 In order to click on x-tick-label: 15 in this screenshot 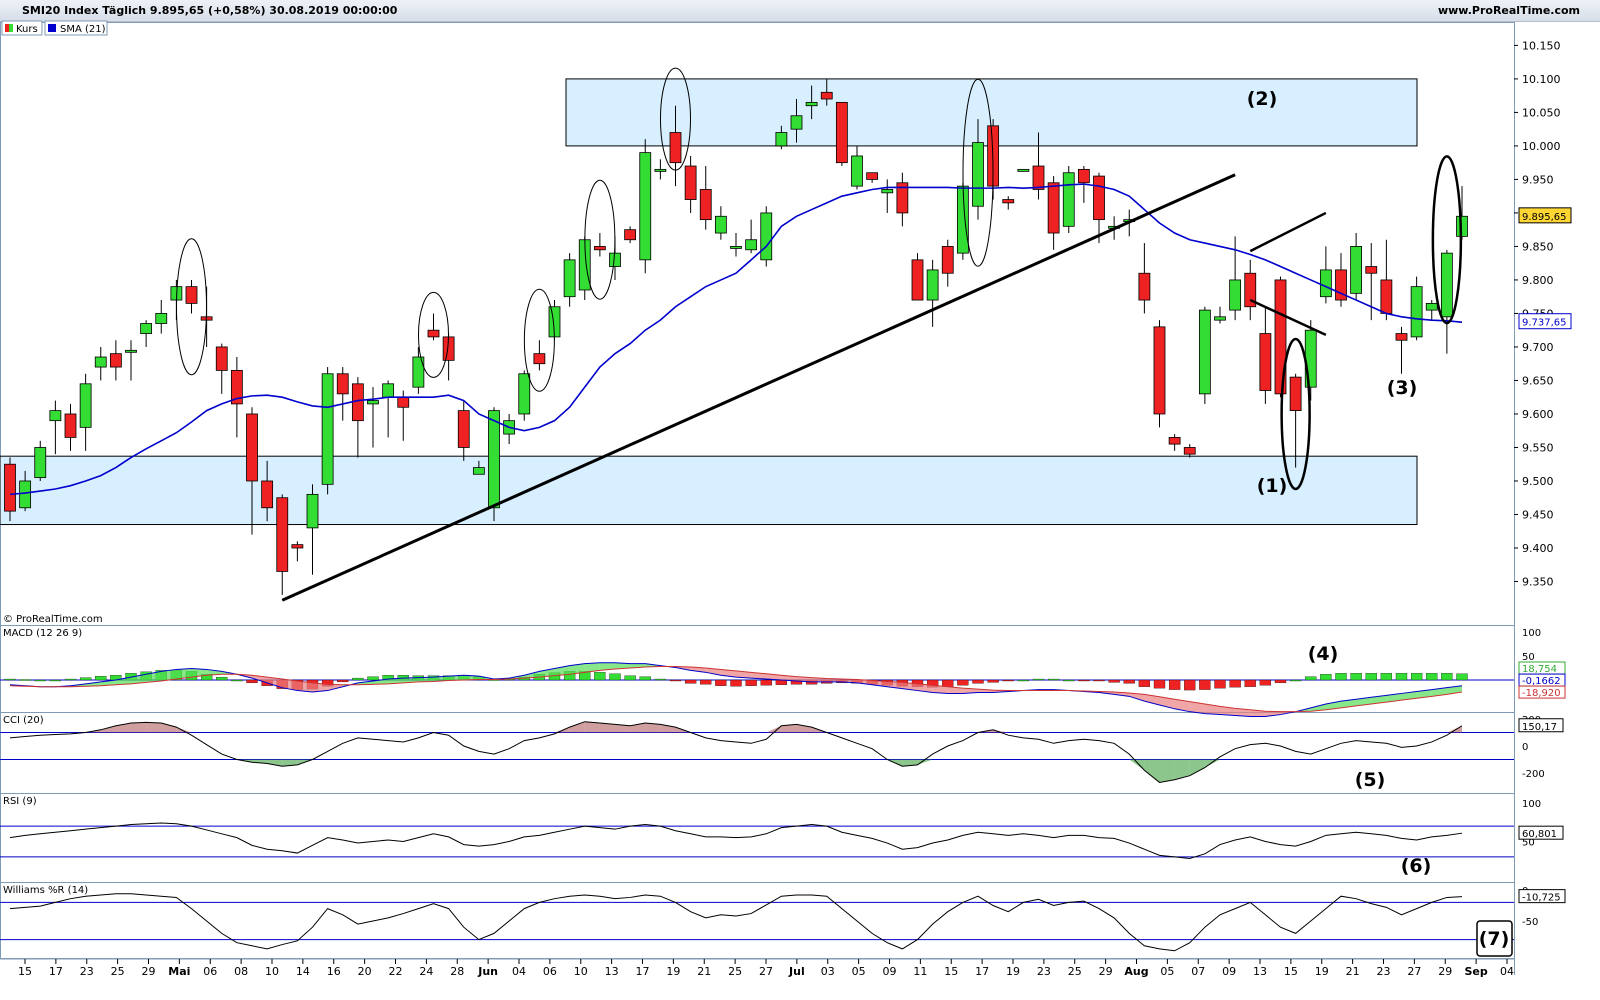, I will do `click(25, 971)`.